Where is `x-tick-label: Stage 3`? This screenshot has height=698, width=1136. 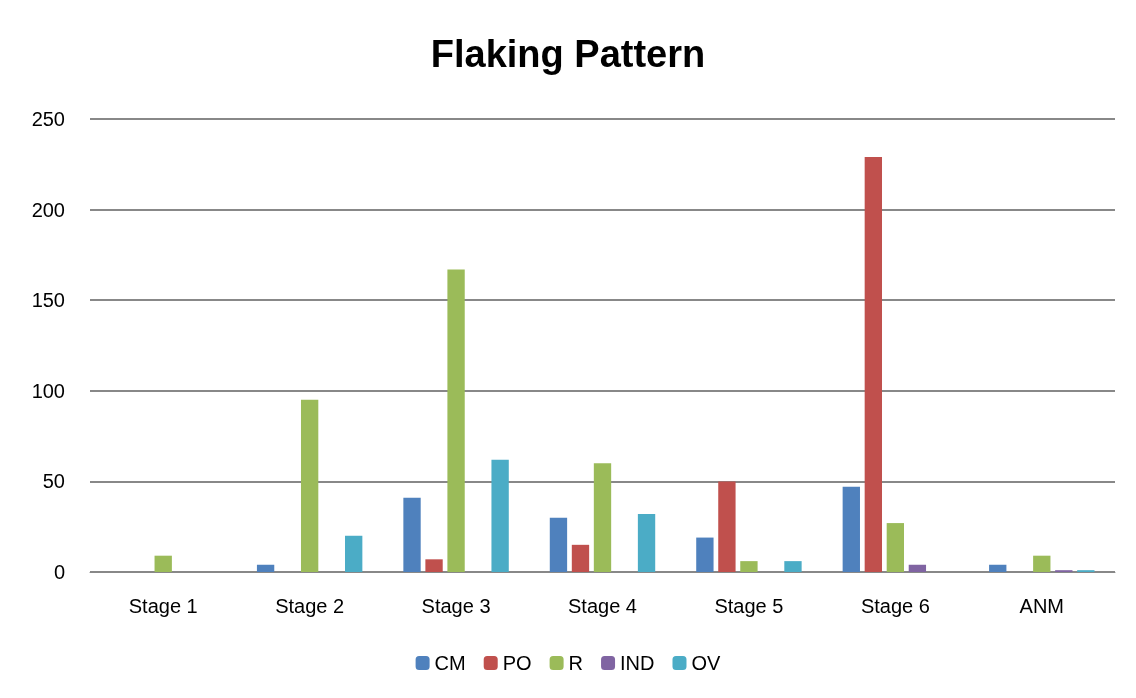 x-tick-label: Stage 3 is located at coordinates (456, 606).